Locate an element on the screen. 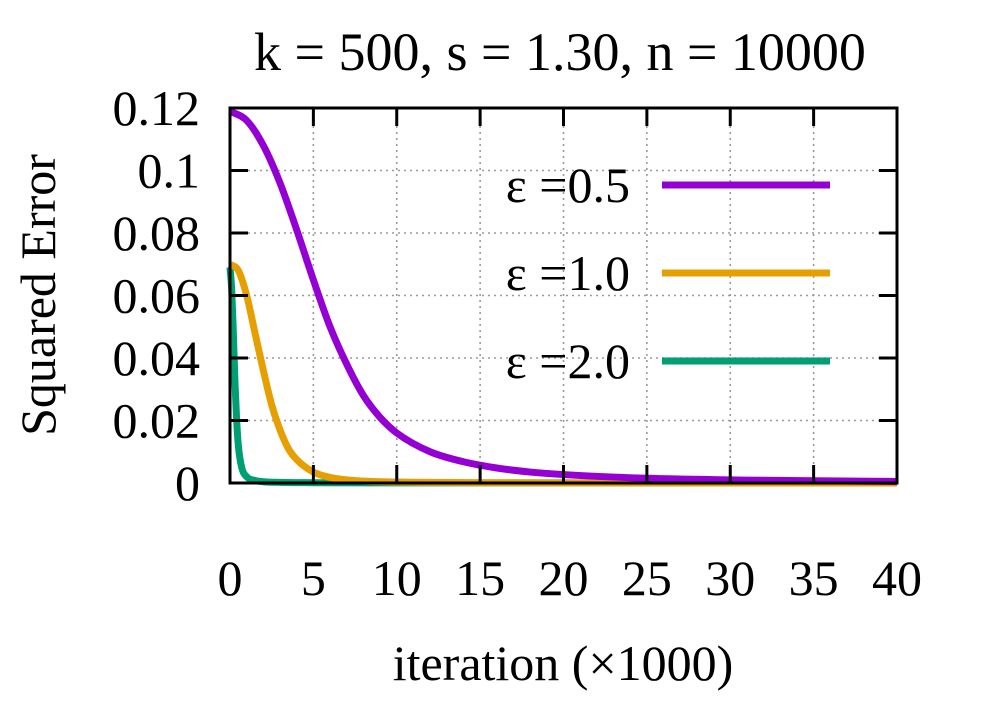 The height and width of the screenshot is (703, 996). legend-label-1: ε =1.0 is located at coordinates (568, 273).